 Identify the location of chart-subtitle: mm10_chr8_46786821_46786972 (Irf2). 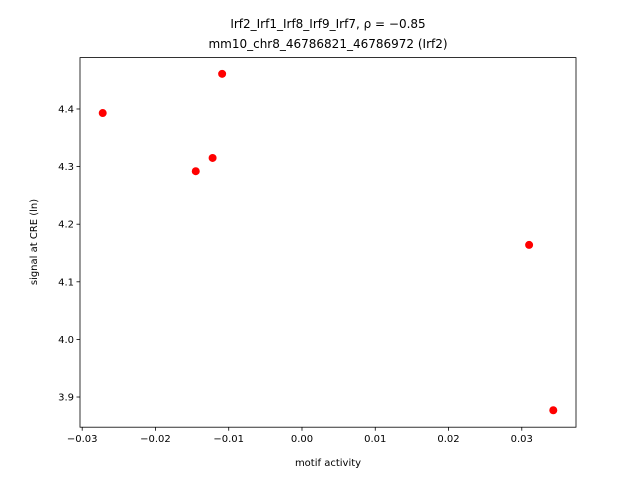
(327, 44).